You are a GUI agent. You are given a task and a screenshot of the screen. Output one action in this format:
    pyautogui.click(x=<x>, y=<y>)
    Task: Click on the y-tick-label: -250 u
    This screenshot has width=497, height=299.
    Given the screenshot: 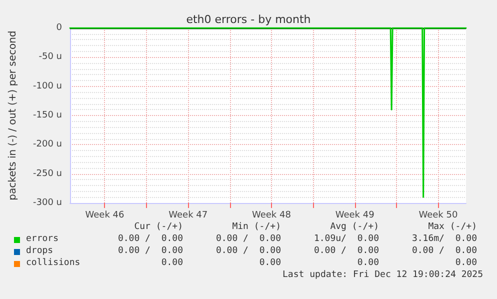 What is the action you would take?
    pyautogui.click(x=47, y=173)
    